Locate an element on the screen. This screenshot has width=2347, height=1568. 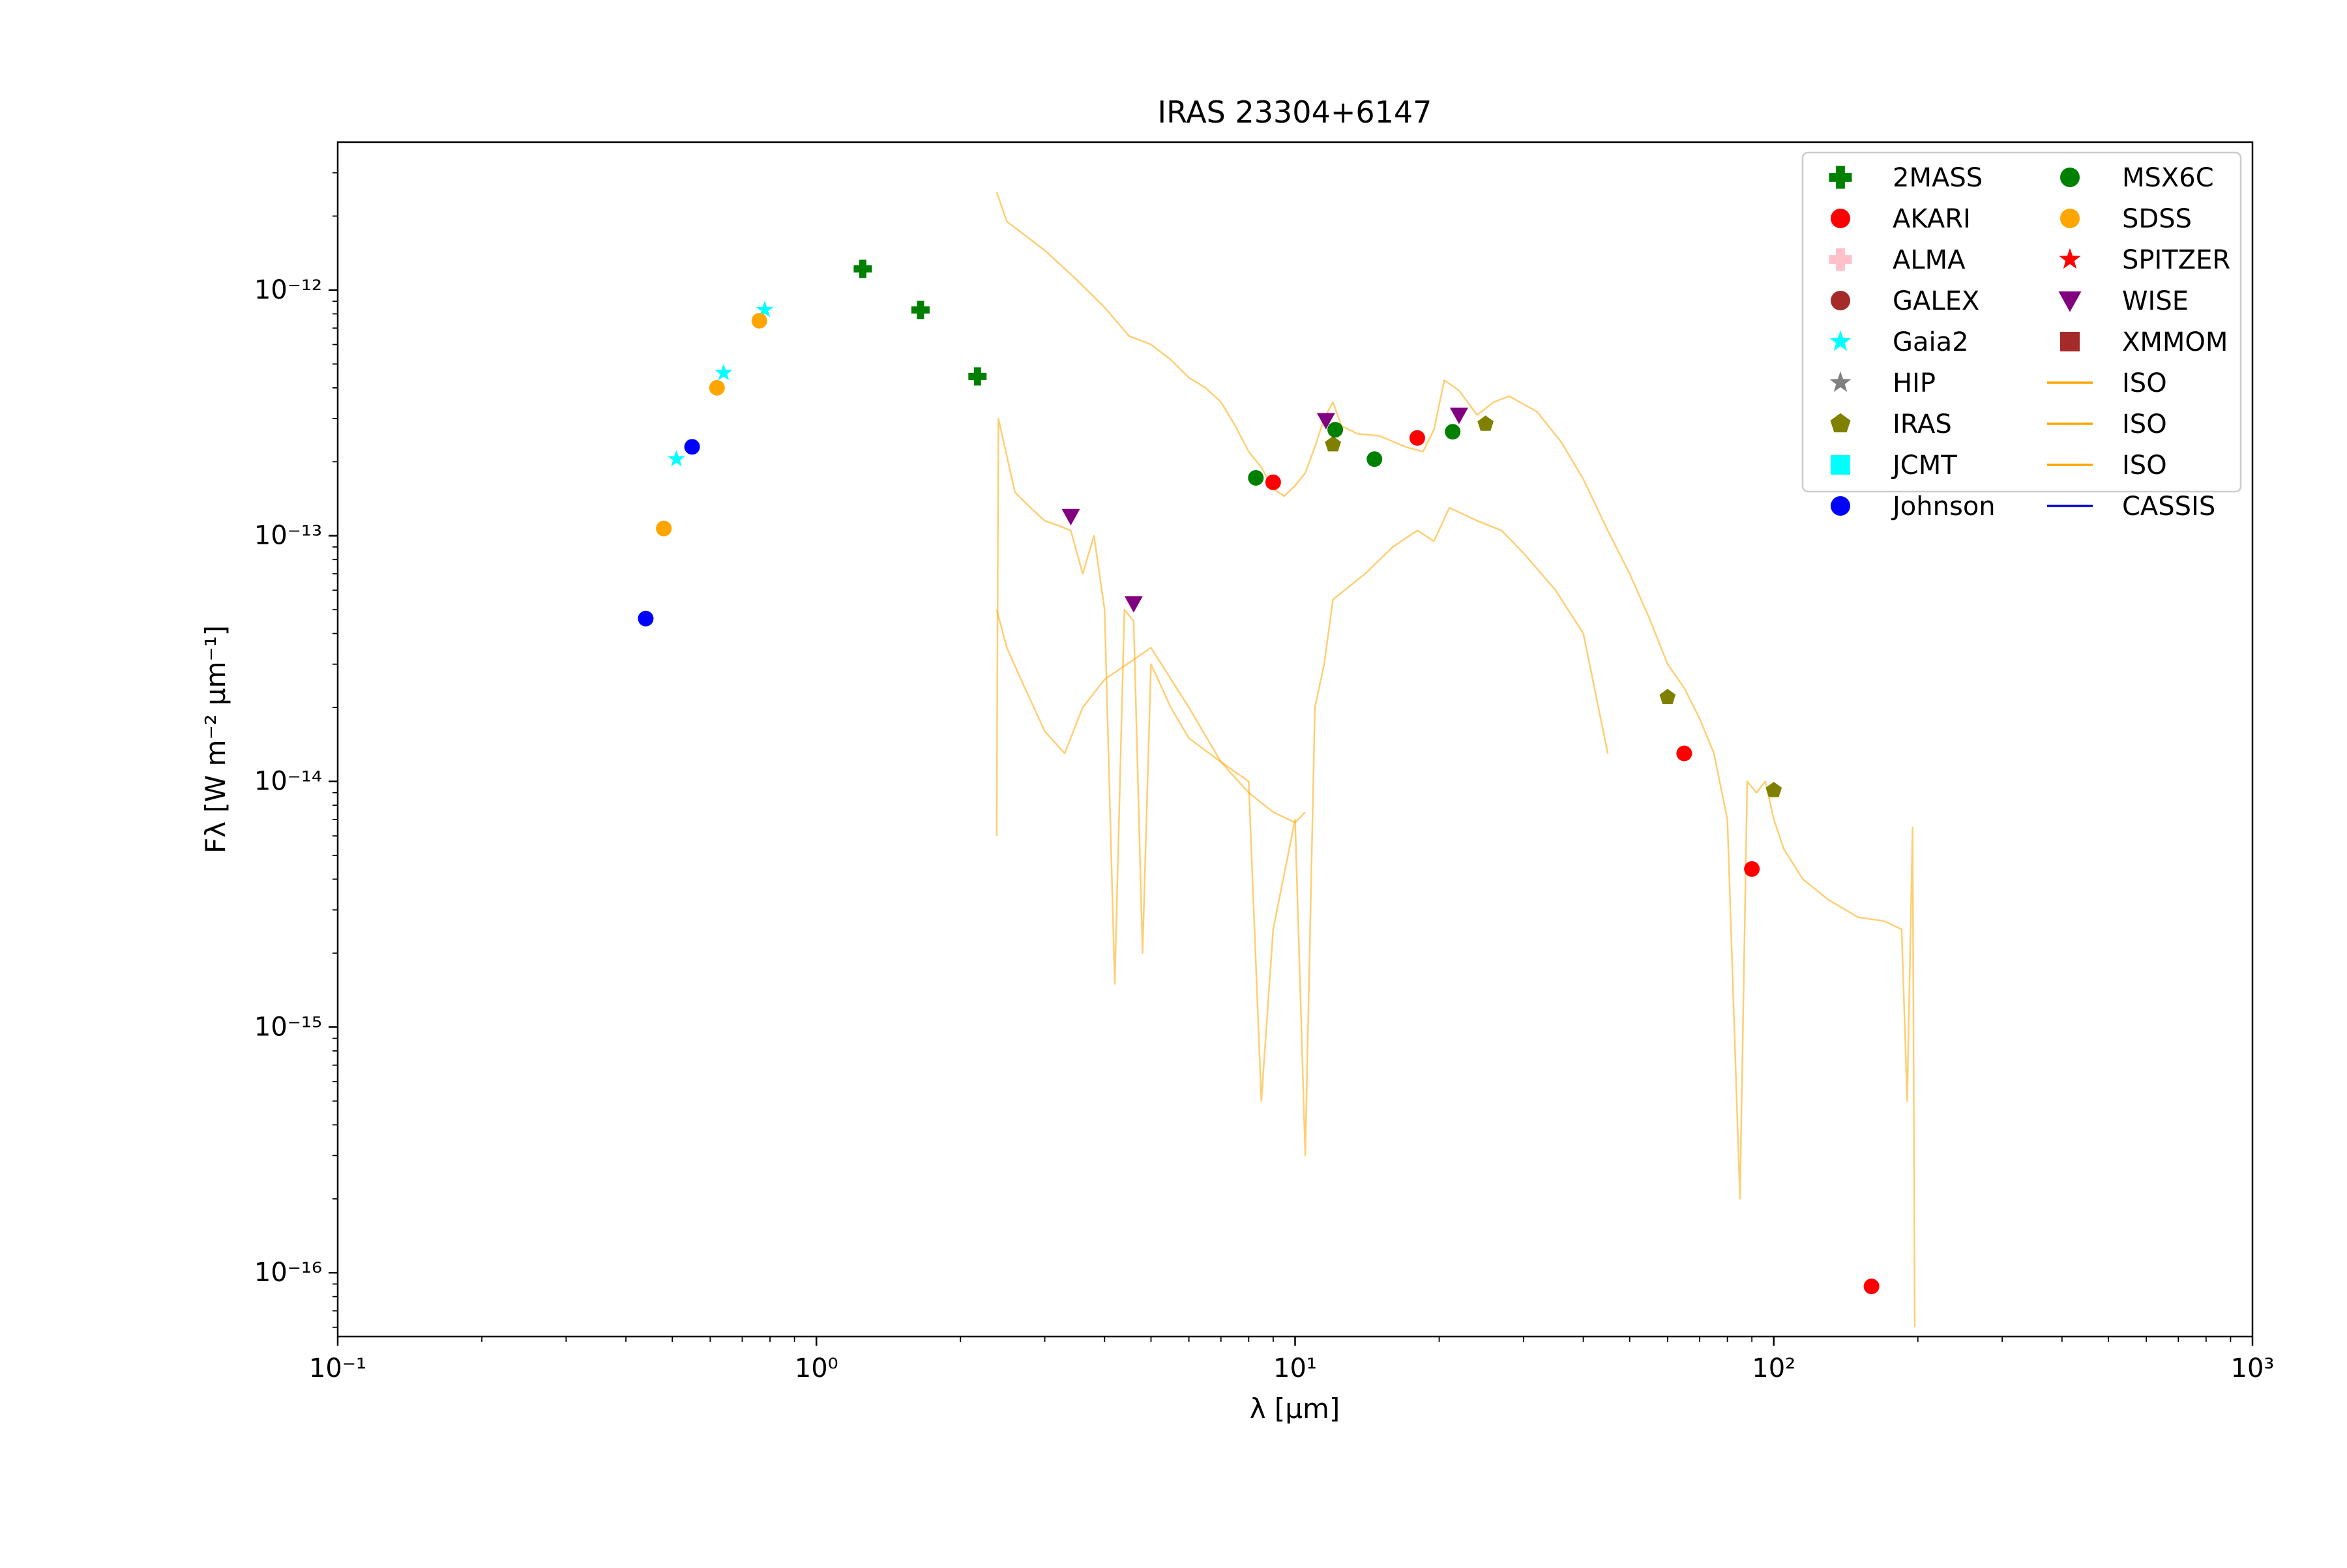
legend-label: WISE is located at coordinates (2155, 301).